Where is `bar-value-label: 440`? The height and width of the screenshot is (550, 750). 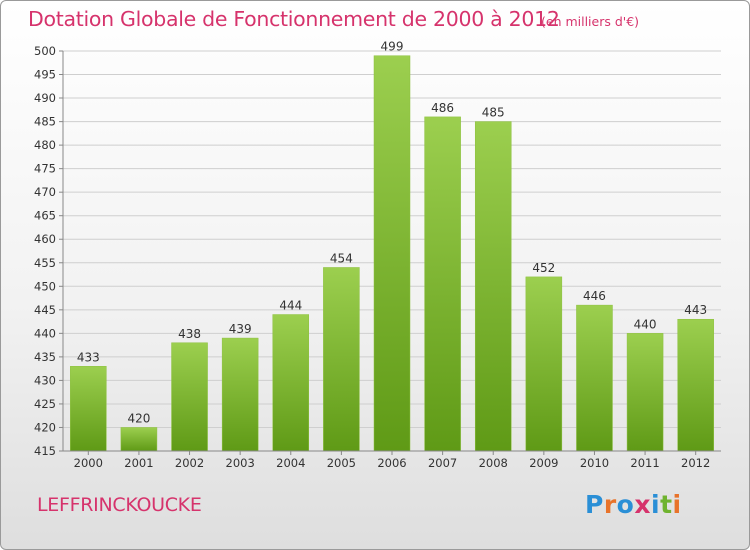 bar-value-label: 440 is located at coordinates (645, 324).